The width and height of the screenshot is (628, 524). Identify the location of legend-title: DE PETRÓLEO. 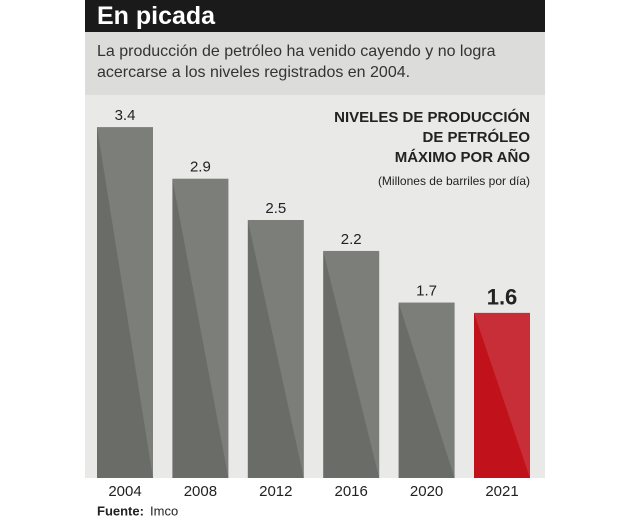
(476, 137).